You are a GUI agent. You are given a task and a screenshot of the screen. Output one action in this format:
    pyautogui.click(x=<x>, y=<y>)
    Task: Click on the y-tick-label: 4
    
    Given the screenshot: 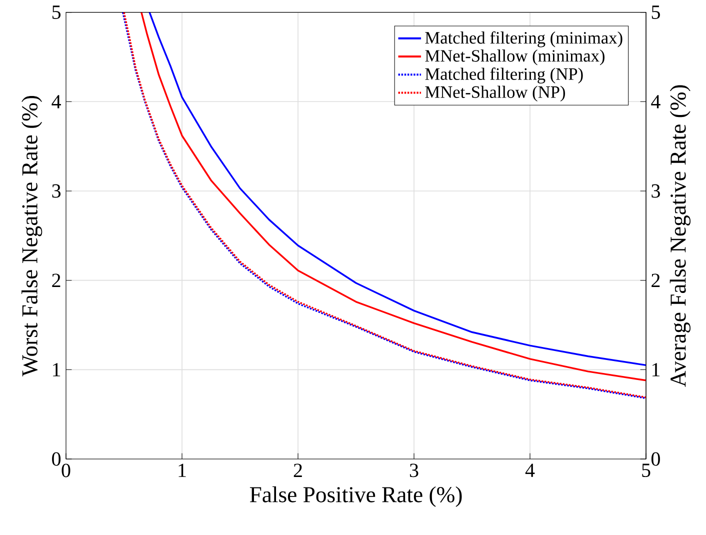 What is the action you would take?
    pyautogui.click(x=56, y=101)
    